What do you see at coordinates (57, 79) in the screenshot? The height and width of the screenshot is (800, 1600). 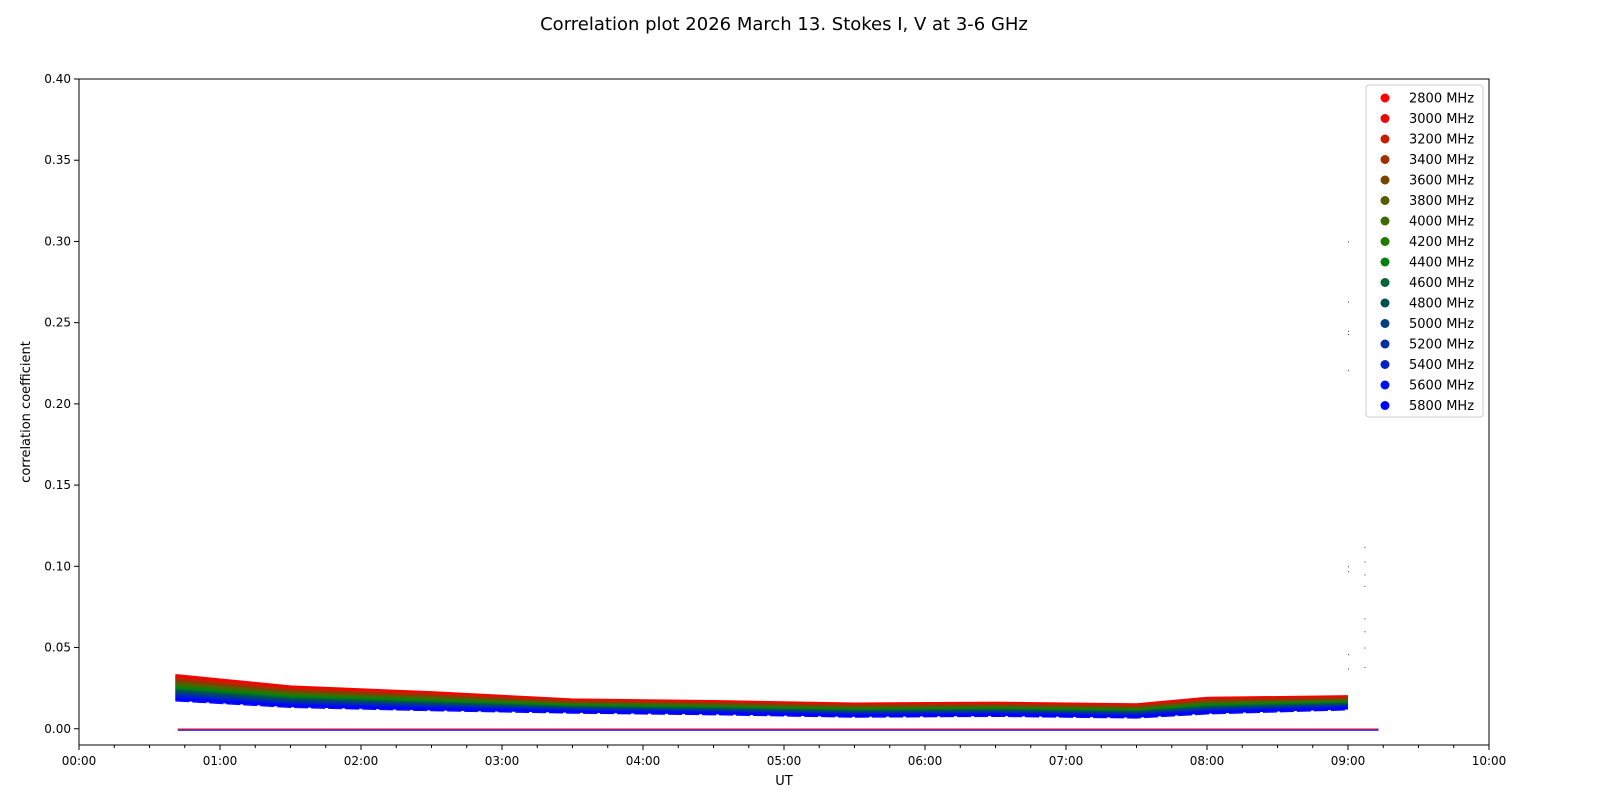 I see `y-tick-label: 0.40` at bounding box center [57, 79].